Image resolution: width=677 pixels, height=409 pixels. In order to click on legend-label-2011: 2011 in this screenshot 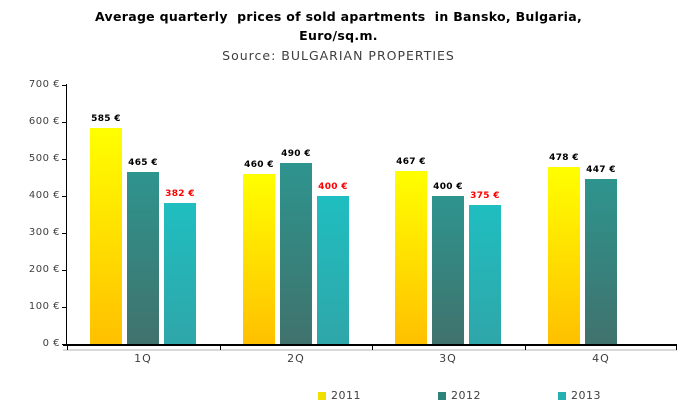, I will do `click(346, 395)`.